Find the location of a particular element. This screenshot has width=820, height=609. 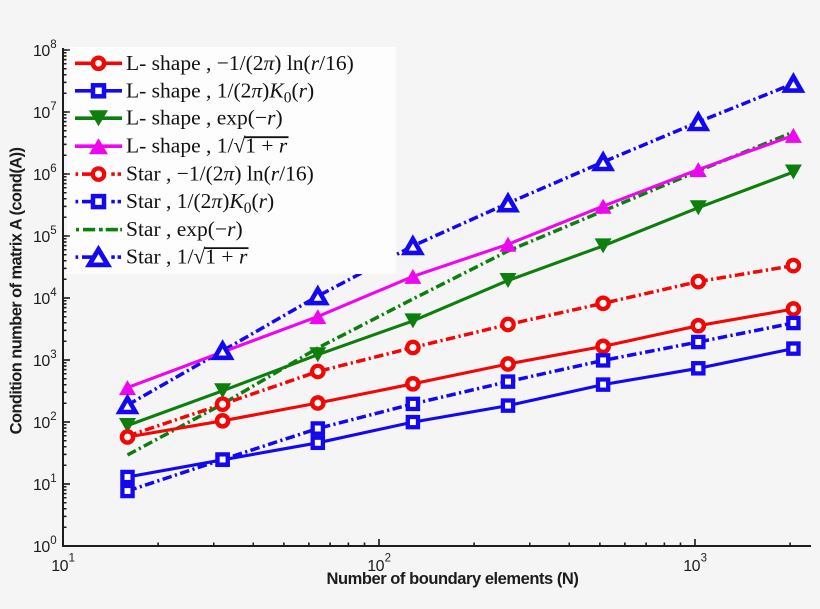

svg-text: Star , exp(−r) is located at coordinates (184, 229).